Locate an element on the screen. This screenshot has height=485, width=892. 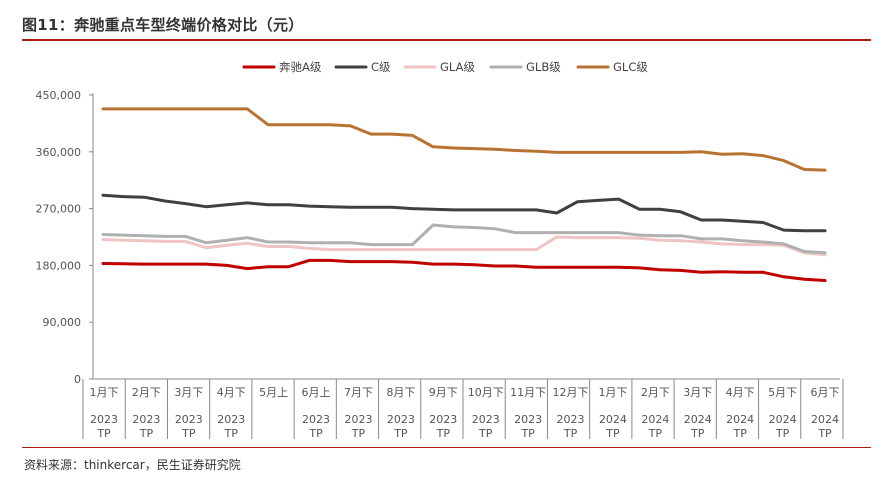
y-tick-label: 270,000 is located at coordinates (59, 209).